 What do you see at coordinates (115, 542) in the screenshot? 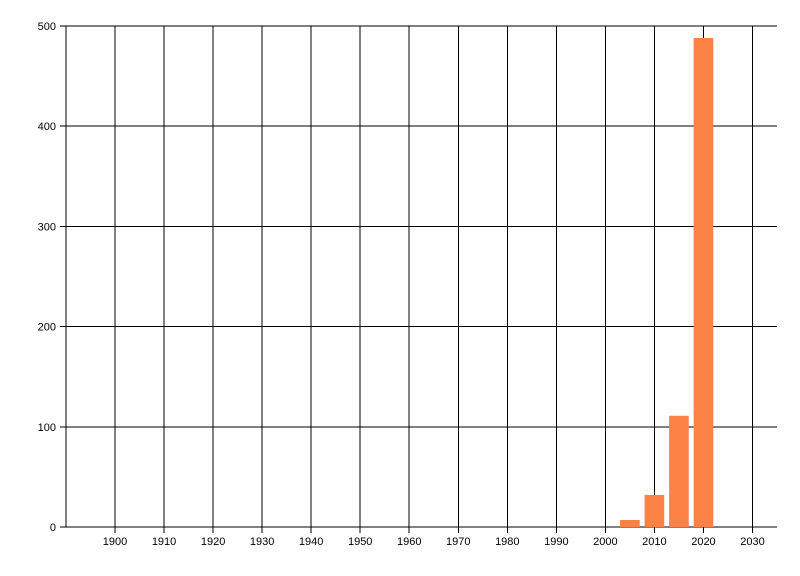
I see `x-tick-label-1900: 1900` at bounding box center [115, 542].